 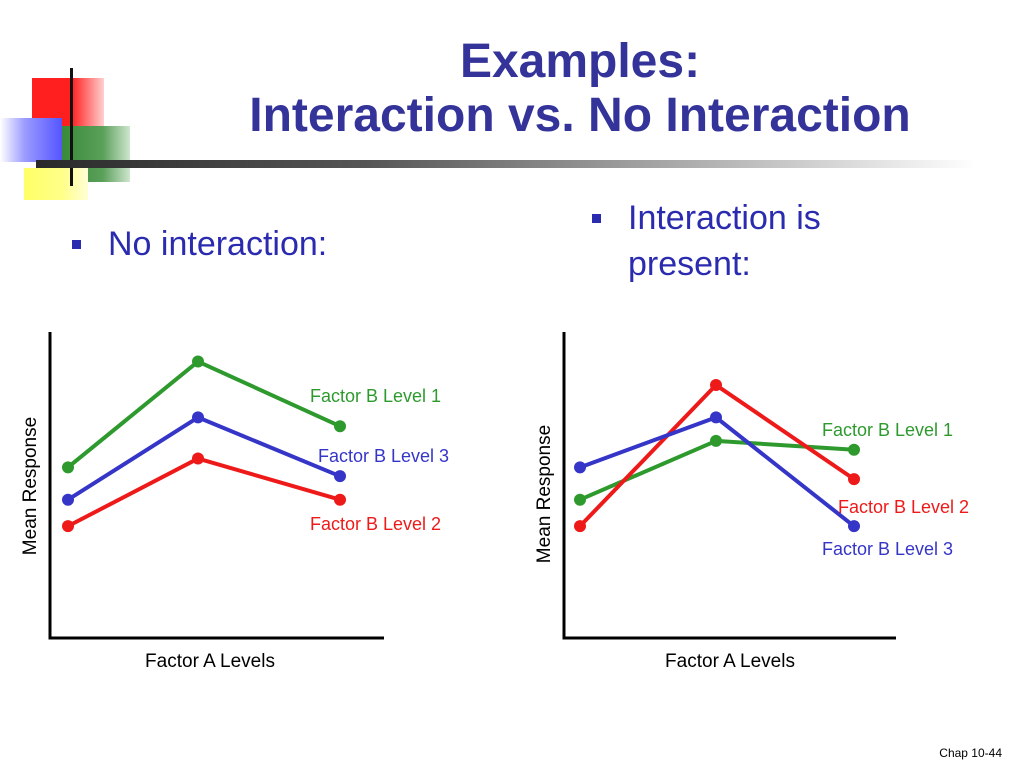 I want to click on decor-vertical-line, so click(x=71, y=127).